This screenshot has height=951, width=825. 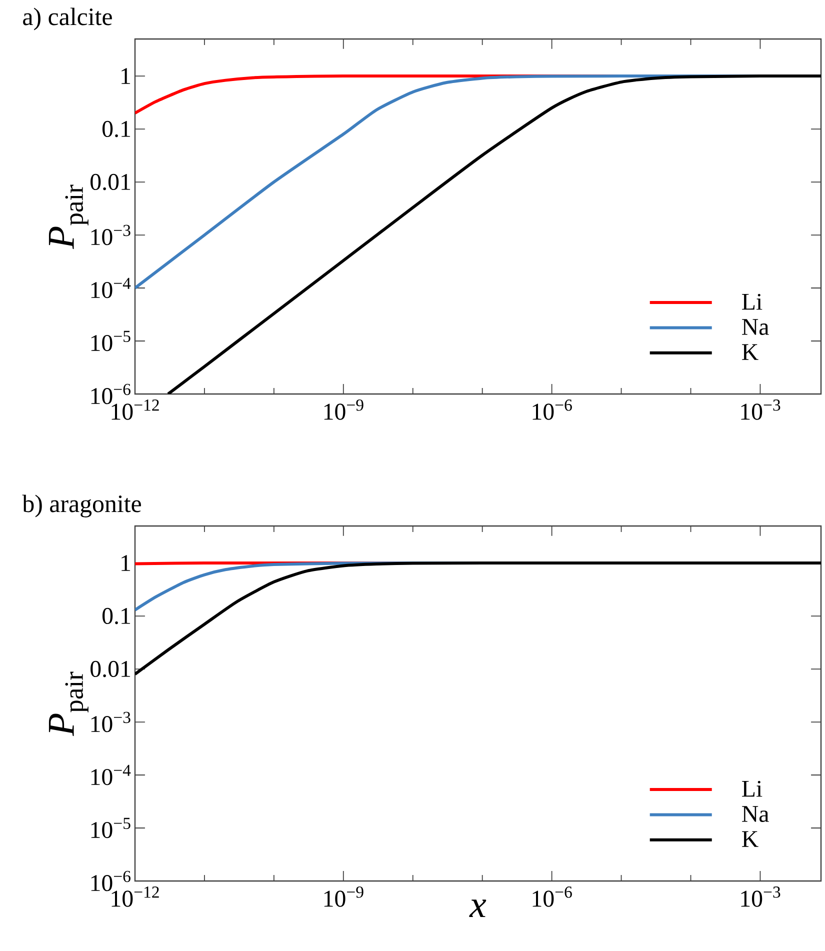 I want to click on chart-title: b) aragonite, so click(x=81, y=506).